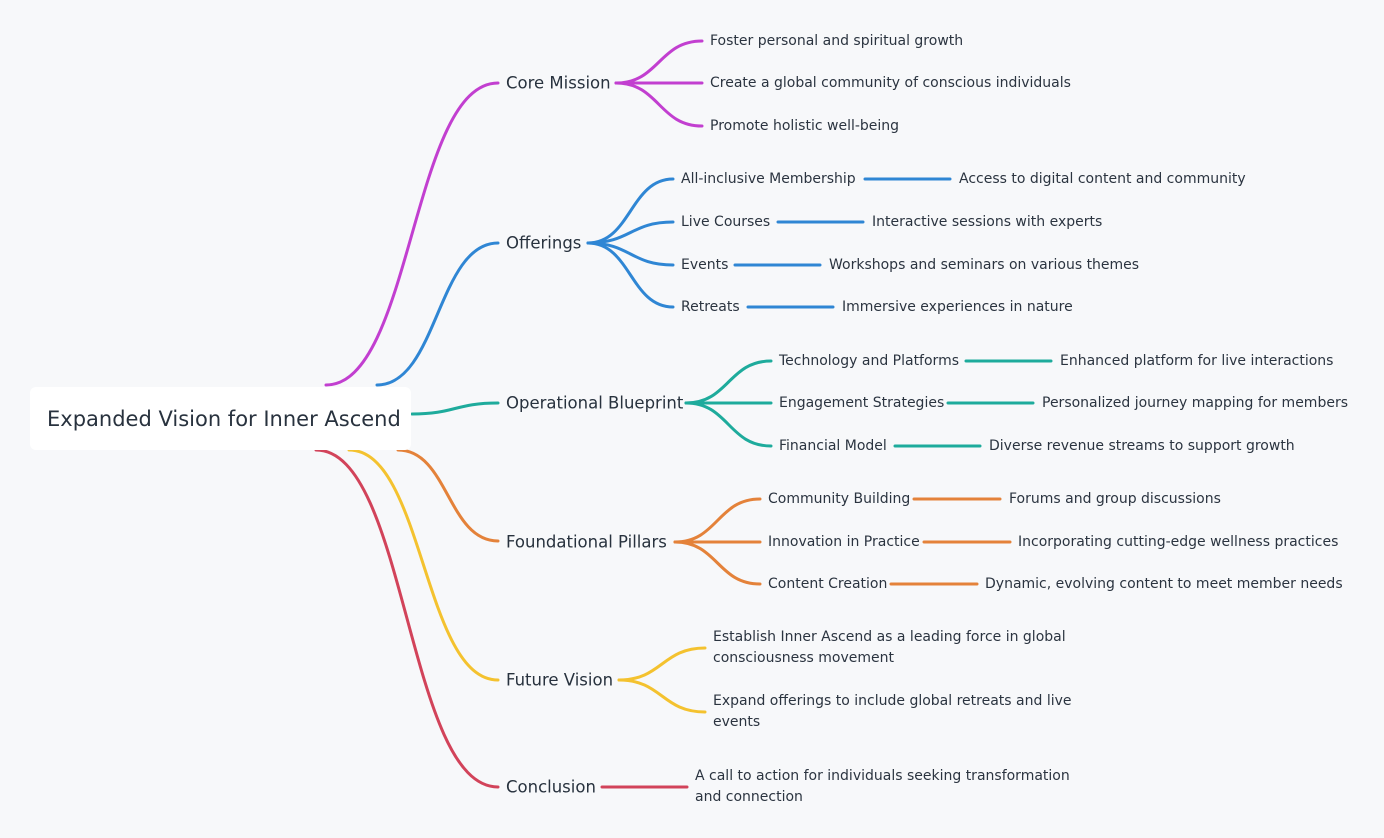 The height and width of the screenshot is (838, 1384). Describe the element at coordinates (437, 314) in the screenshot. I see `root-to-offerings-connector` at that location.